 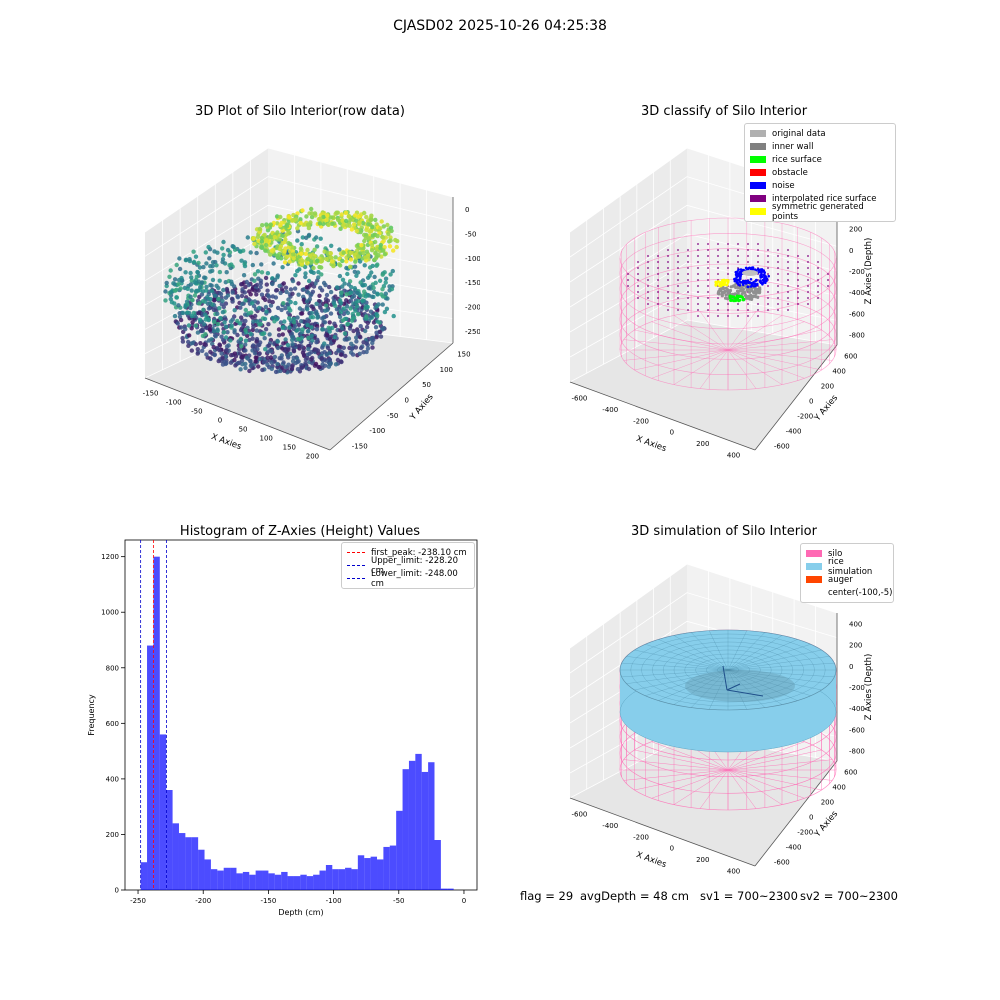 What do you see at coordinates (500, 26) in the screenshot?
I see `figure-title: CJASD02 2025-10-26 04:25:38` at bounding box center [500, 26].